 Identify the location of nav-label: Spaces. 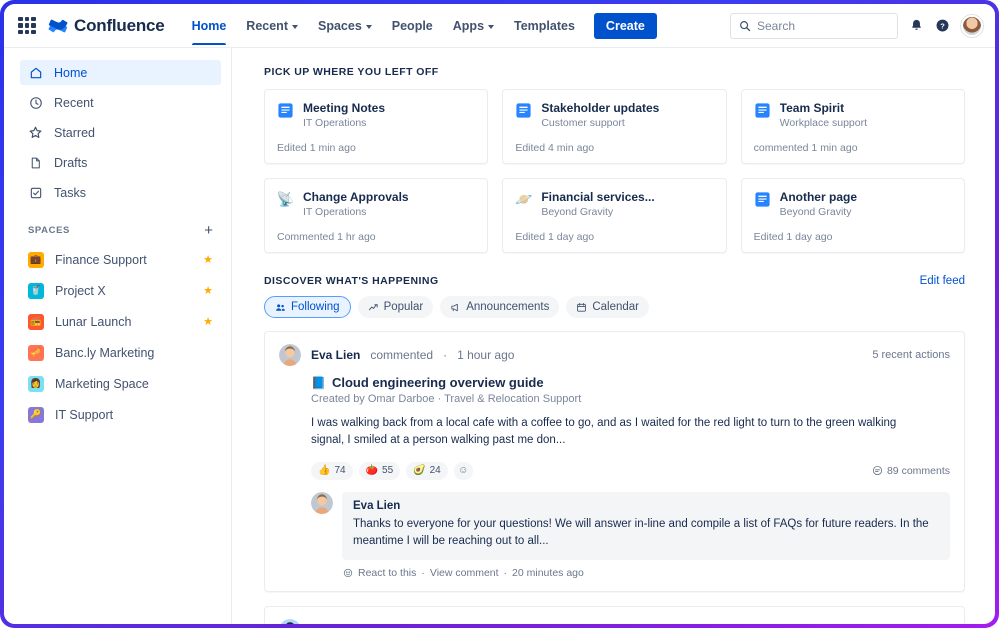
(339, 26).